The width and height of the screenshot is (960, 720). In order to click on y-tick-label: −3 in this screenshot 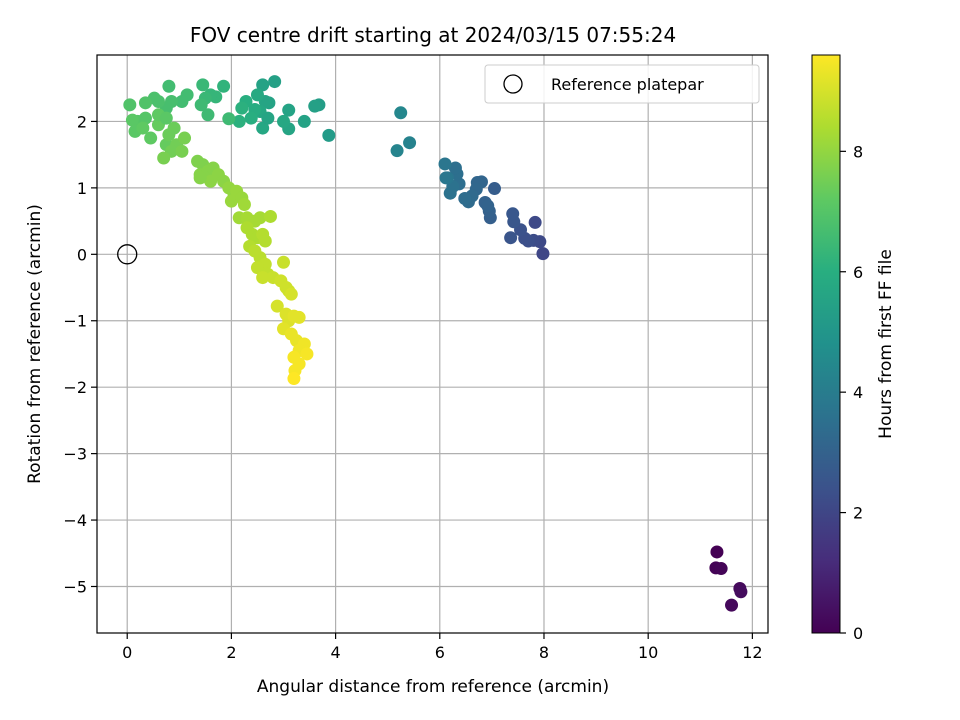, I will do `click(75, 454)`.